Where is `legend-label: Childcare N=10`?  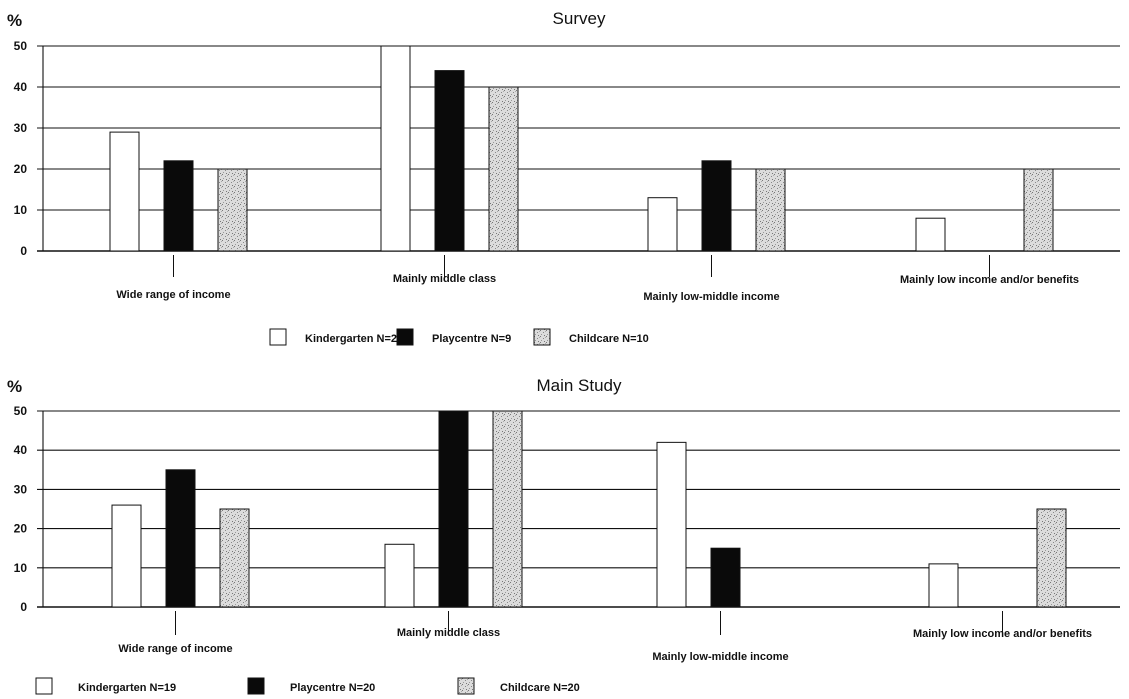 legend-label: Childcare N=10 is located at coordinates (609, 339).